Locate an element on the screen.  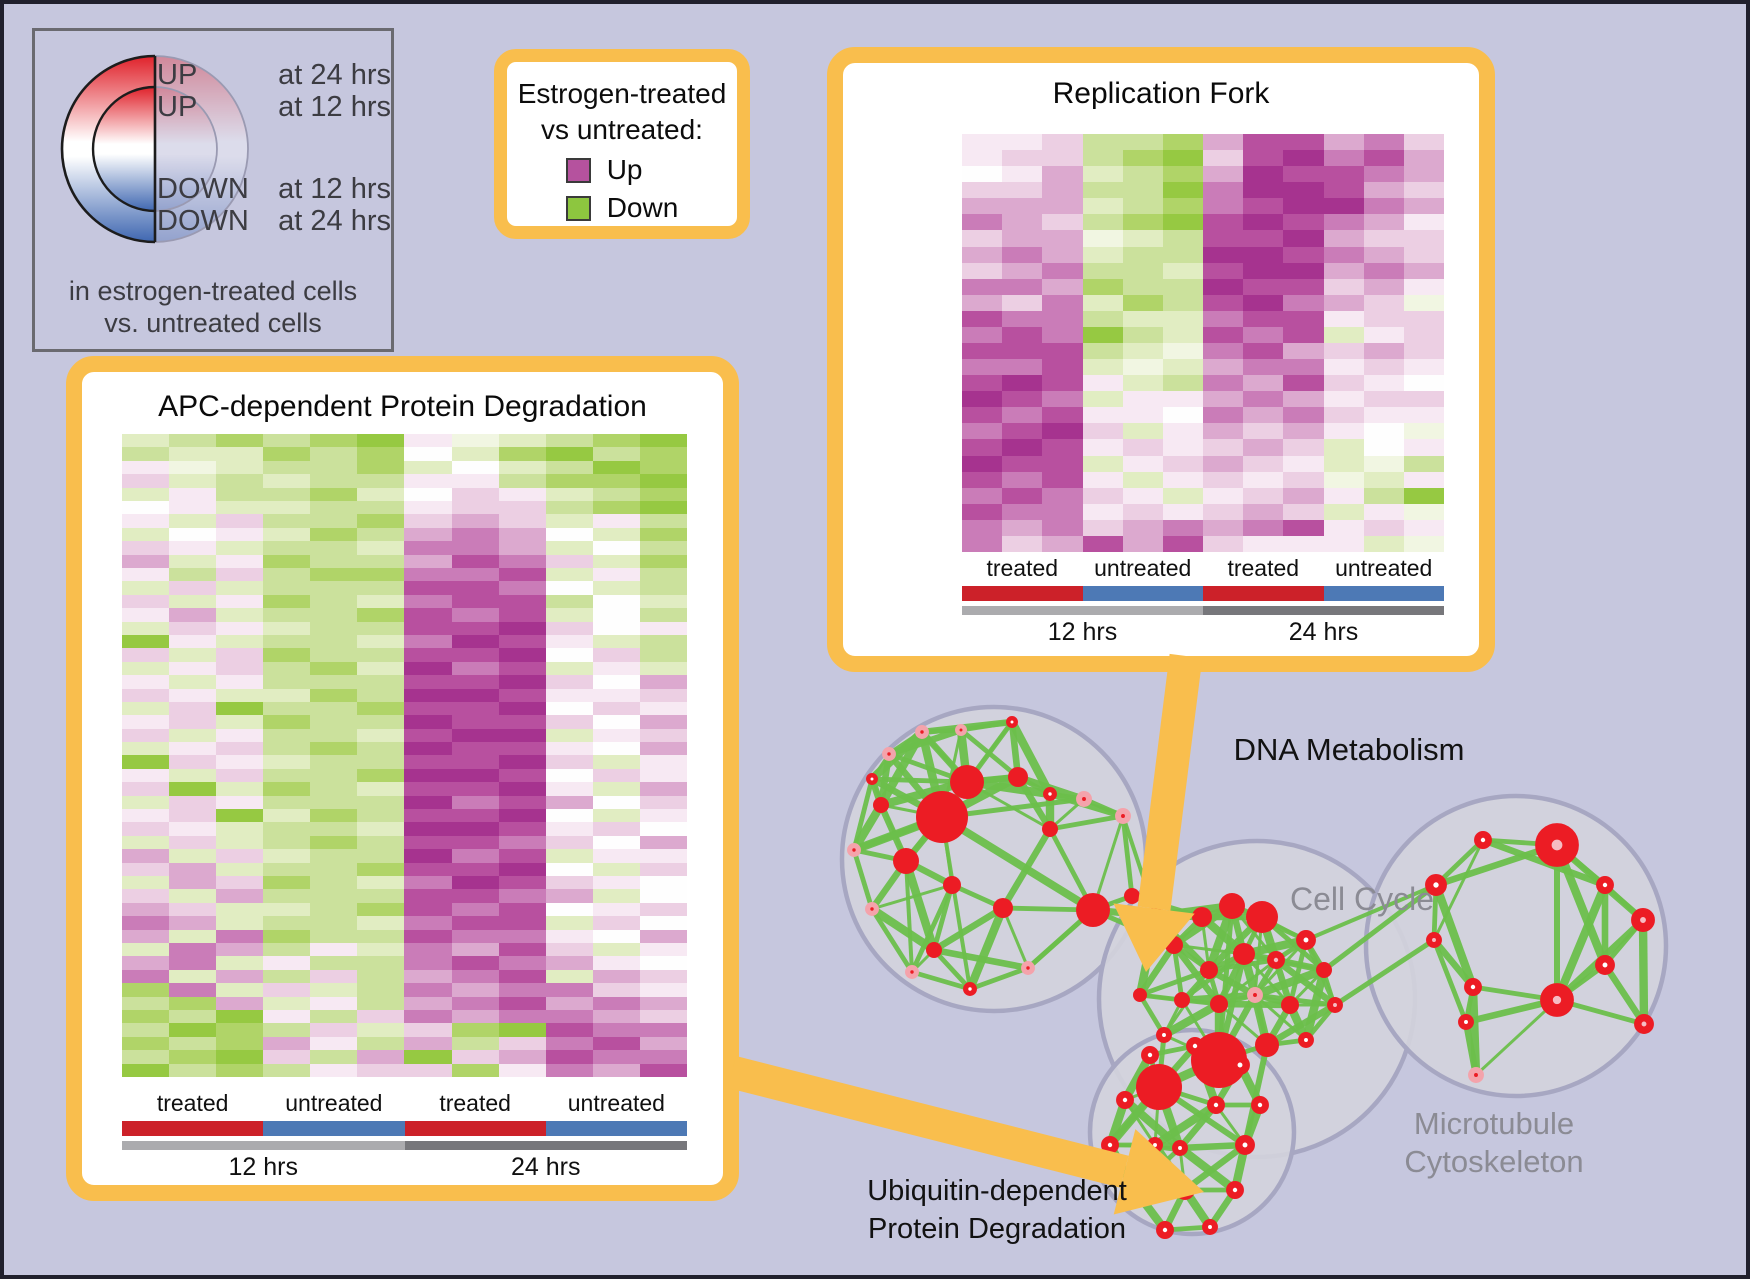
condition-label: untreated is located at coordinates (1384, 567).